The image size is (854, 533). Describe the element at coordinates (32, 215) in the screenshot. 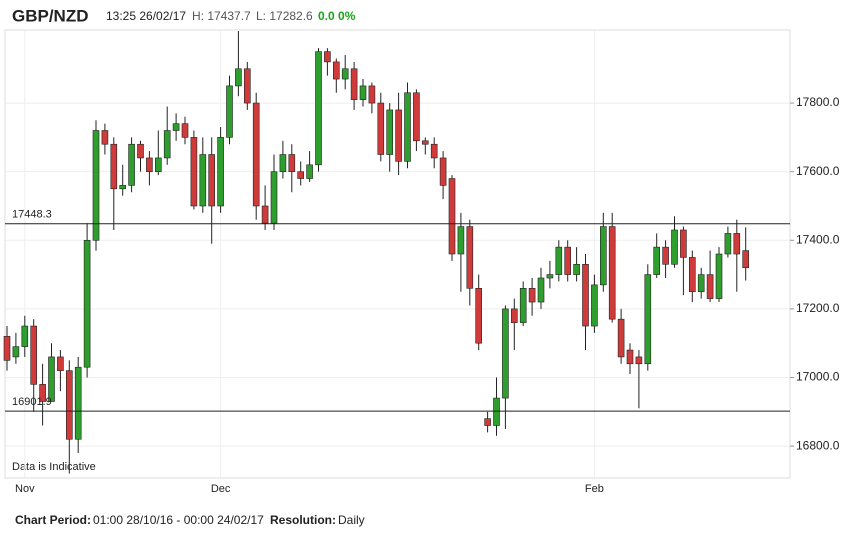

I see `level-label: 17448.3` at that location.